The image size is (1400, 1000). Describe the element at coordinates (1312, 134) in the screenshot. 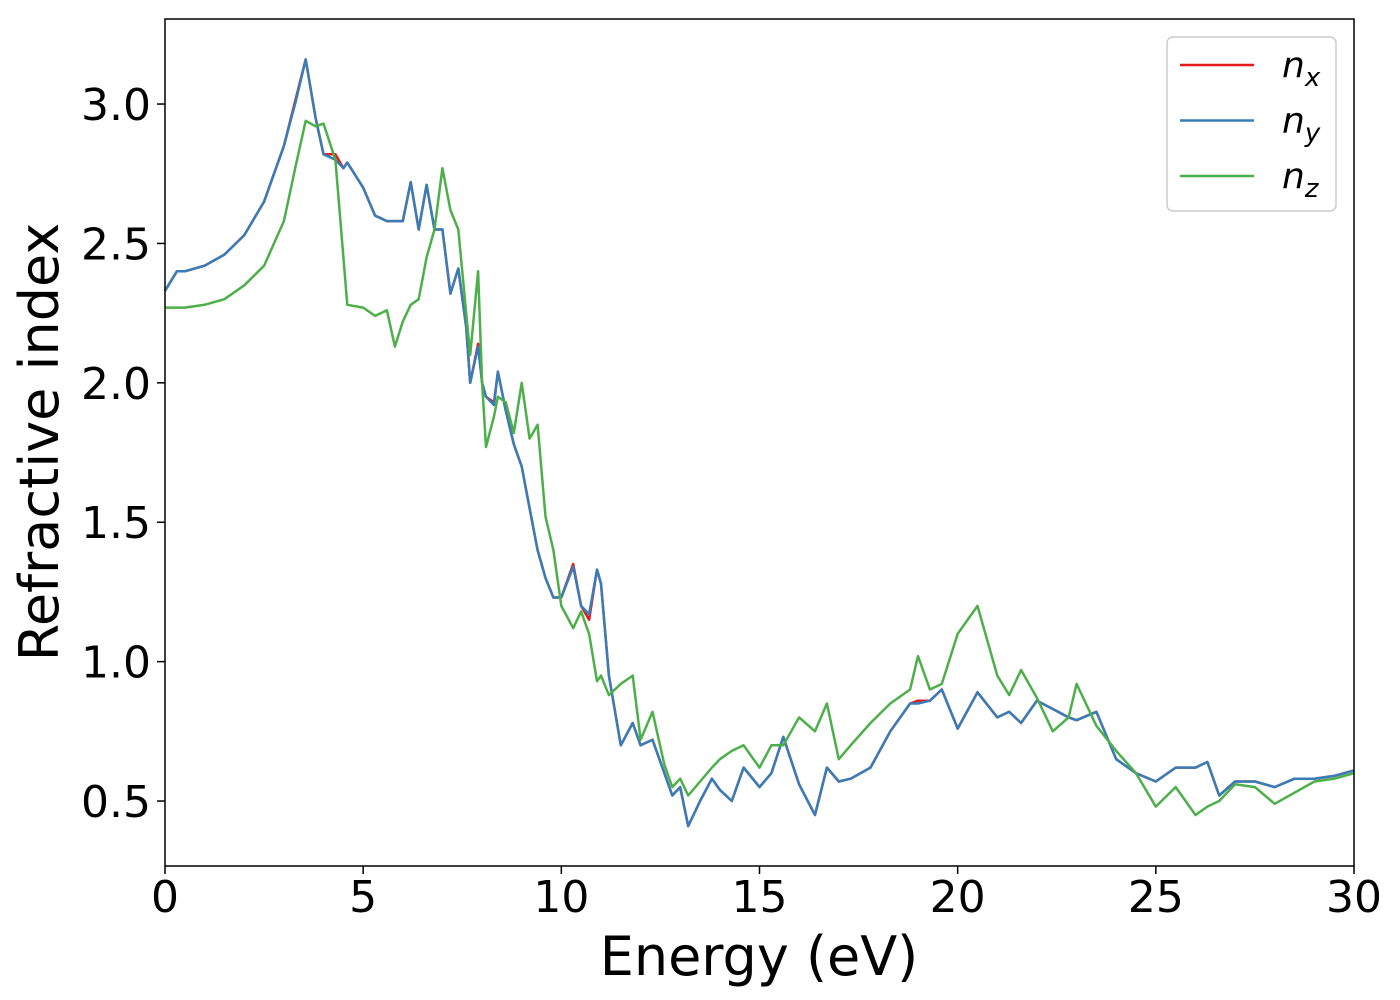

I see `legend-label-sub: y` at that location.